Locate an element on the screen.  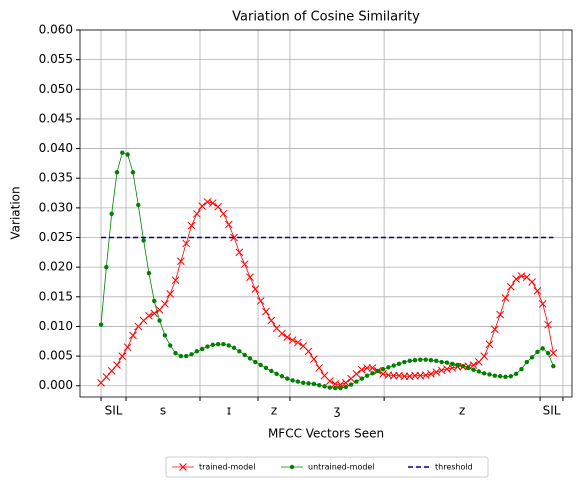
x-tick-label: ɪ is located at coordinates (229, 411).